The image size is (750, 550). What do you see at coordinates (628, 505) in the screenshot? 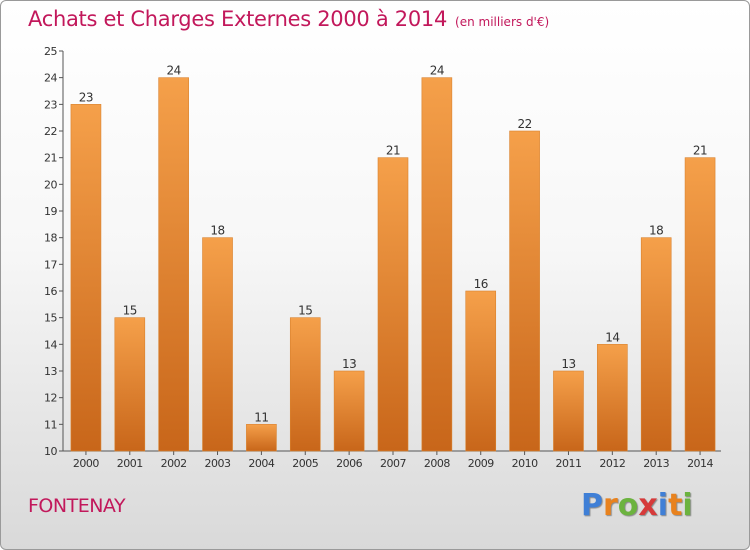
I see `logo-letter: o` at bounding box center [628, 505].